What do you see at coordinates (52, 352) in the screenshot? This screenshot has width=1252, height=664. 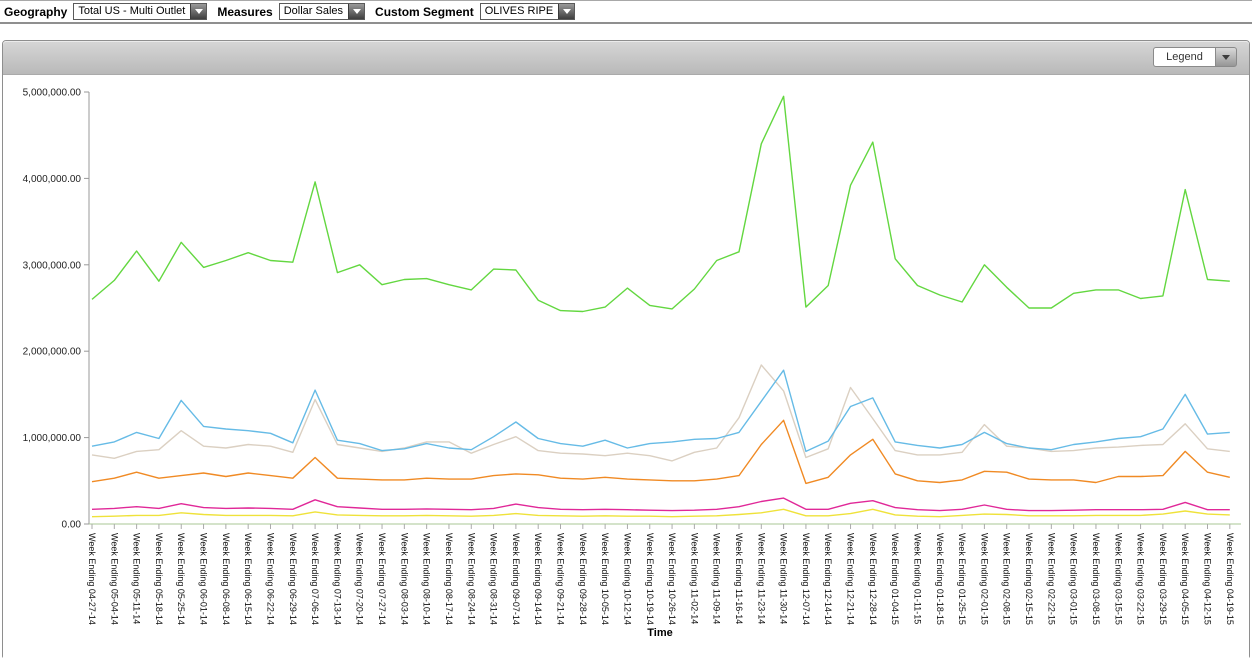 I see `y-axis-label: 2,000,000.00` at bounding box center [52, 352].